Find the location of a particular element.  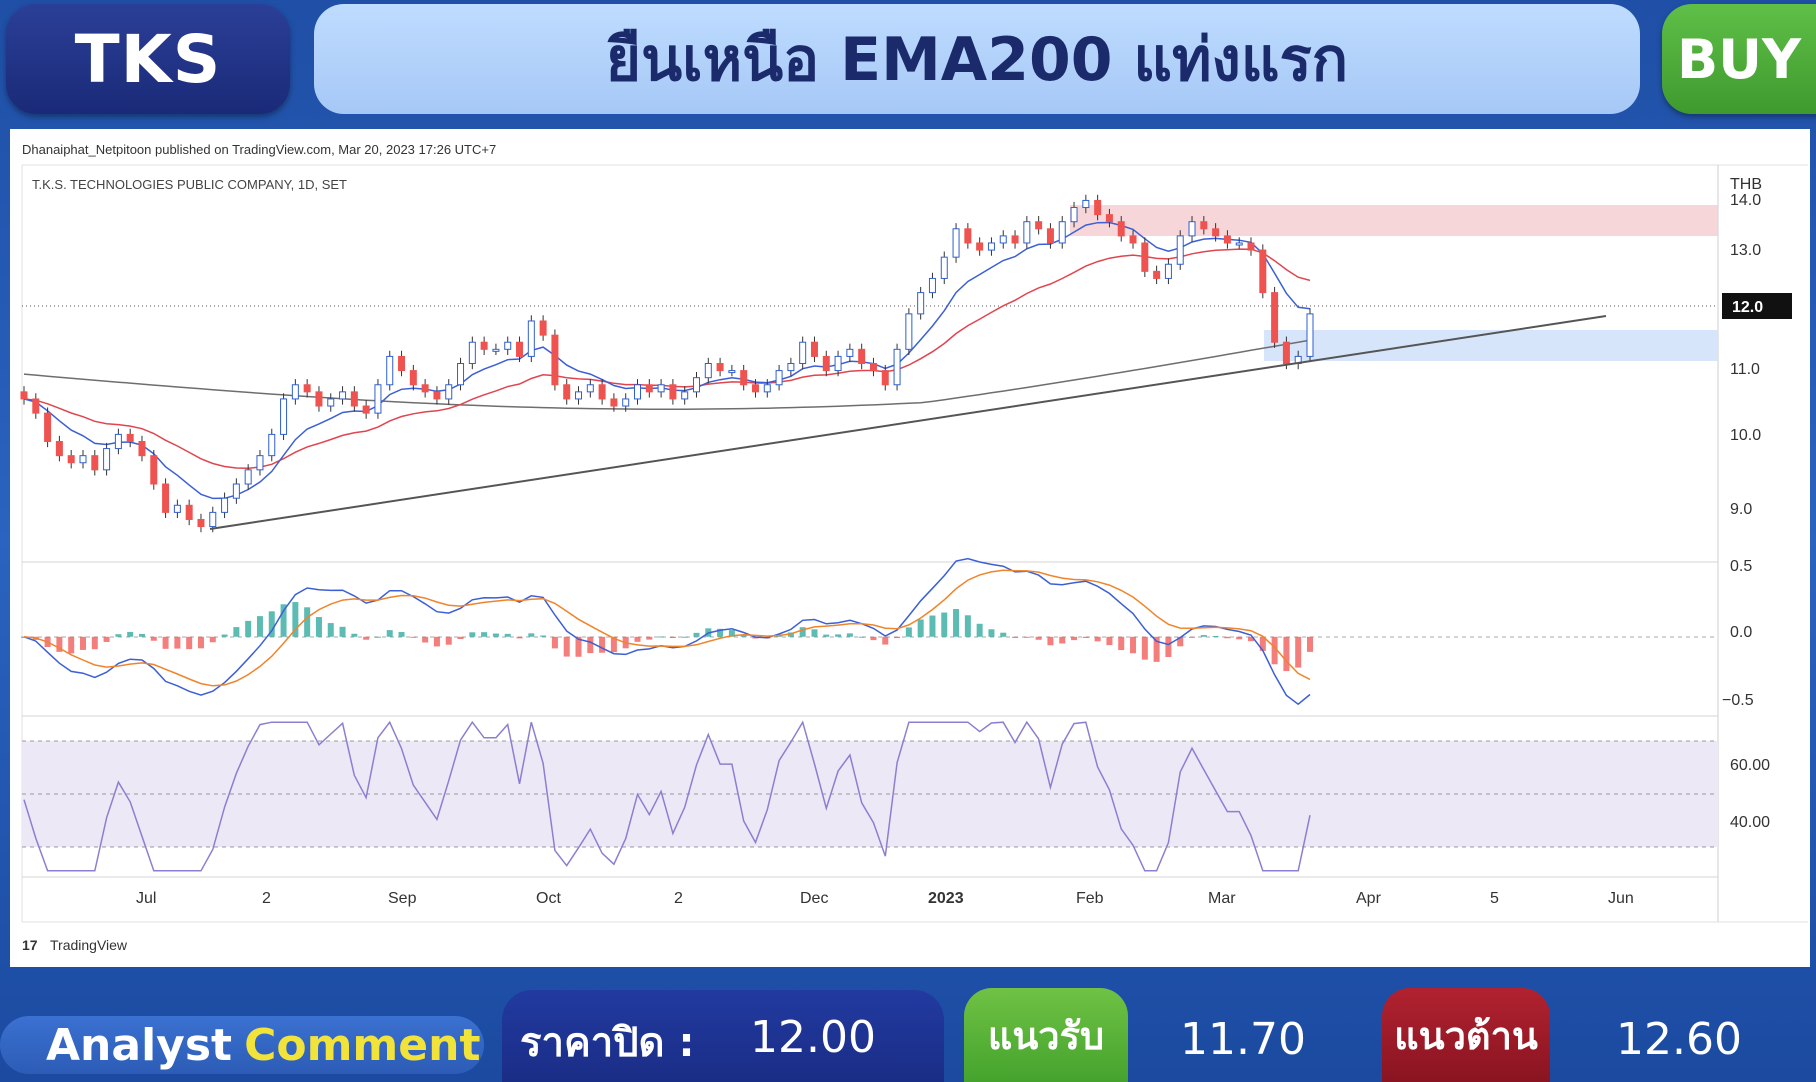

time-tick: Oct is located at coordinates (548, 898).